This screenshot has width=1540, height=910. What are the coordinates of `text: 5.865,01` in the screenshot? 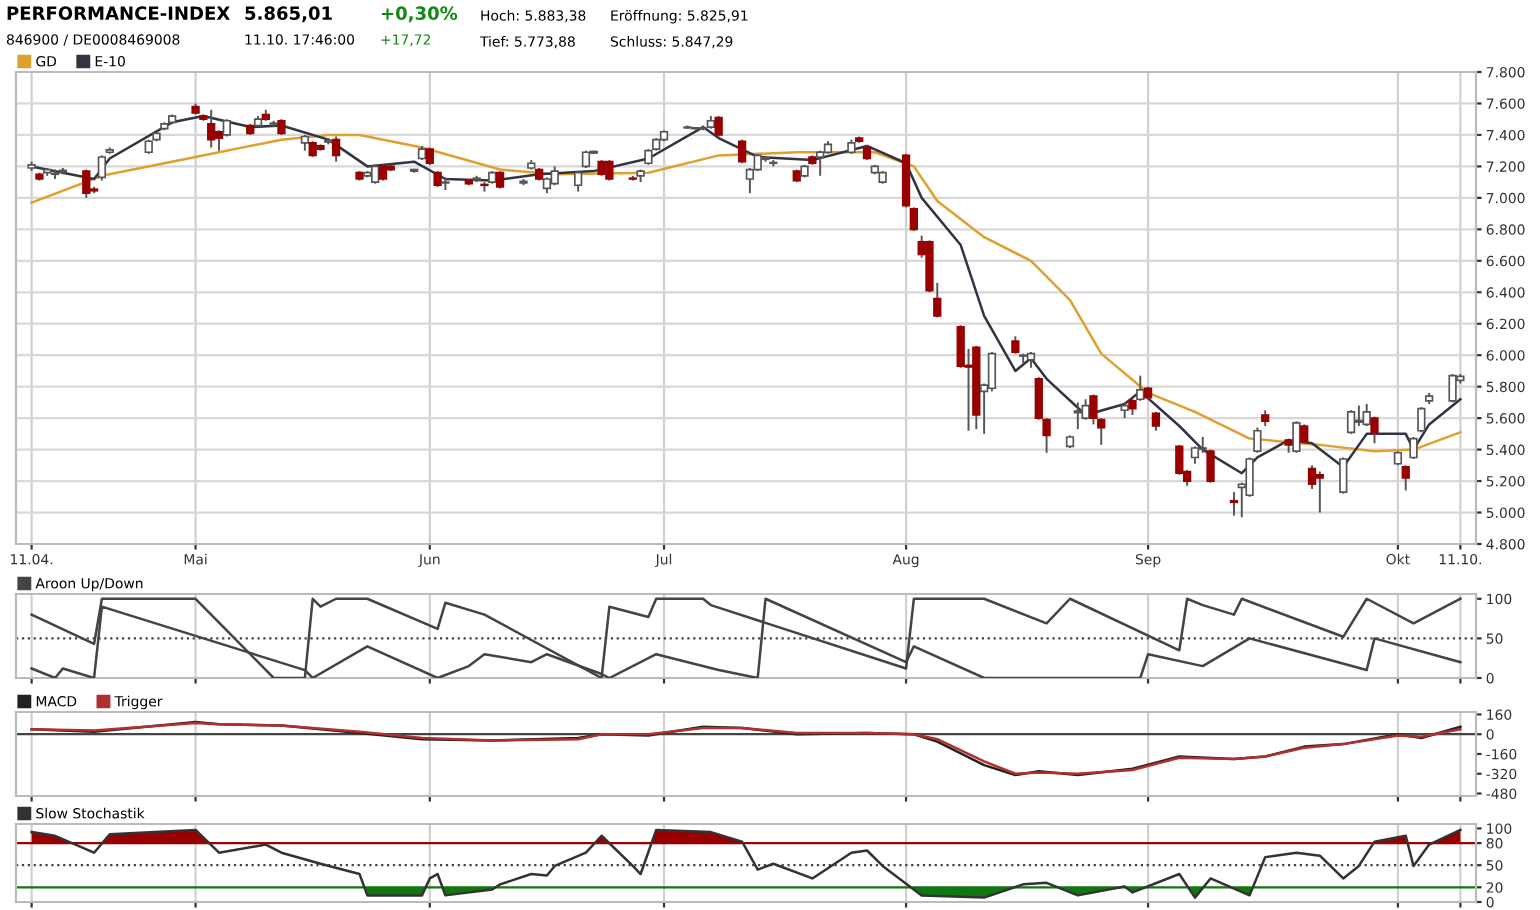 It's located at (288, 14).